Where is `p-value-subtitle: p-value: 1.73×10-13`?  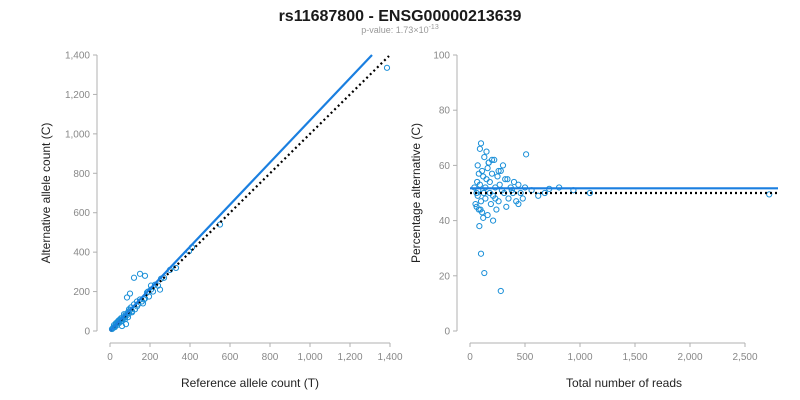
p-value-subtitle: p-value: 1.73×10-13 is located at coordinates (400, 29).